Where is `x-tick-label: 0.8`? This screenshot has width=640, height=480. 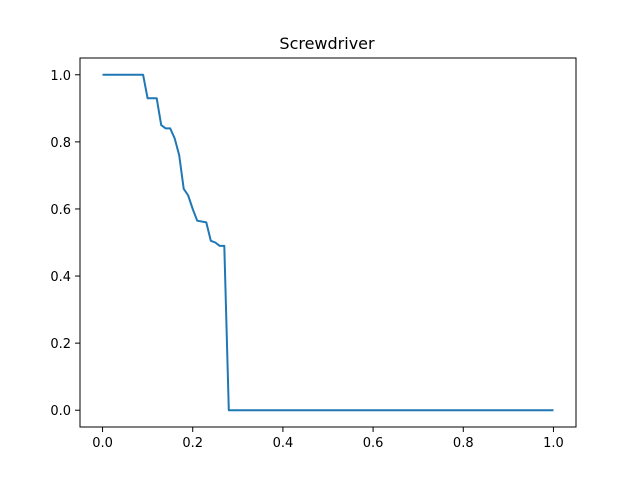 x-tick-label: 0.8 is located at coordinates (463, 443).